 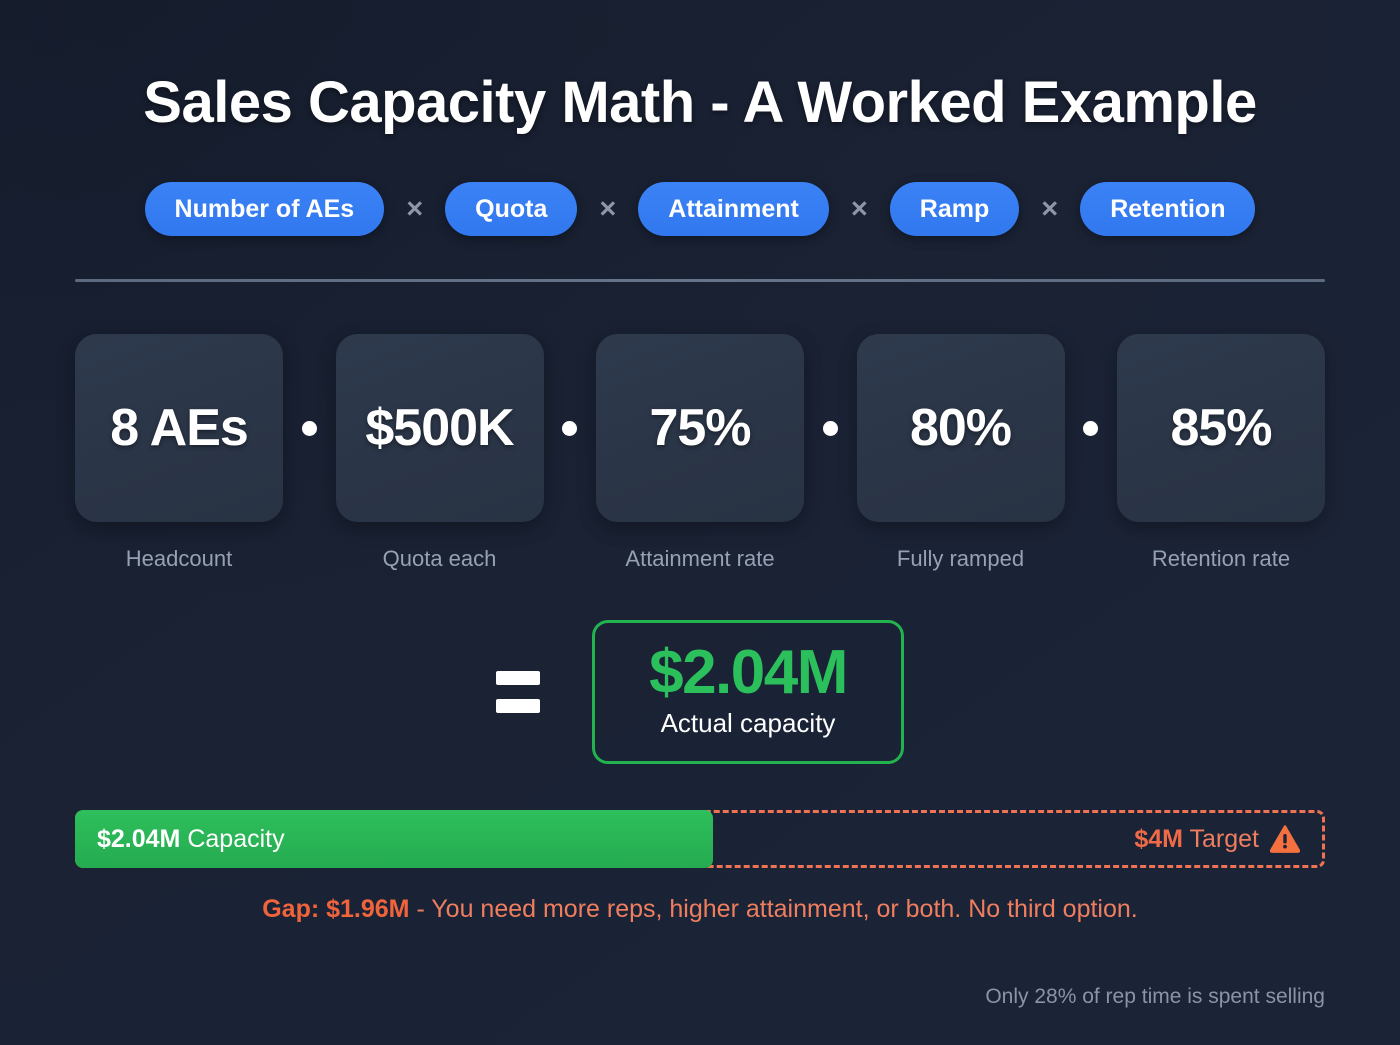 What do you see at coordinates (1285, 839) in the screenshot?
I see `warning-triangle-icon` at bounding box center [1285, 839].